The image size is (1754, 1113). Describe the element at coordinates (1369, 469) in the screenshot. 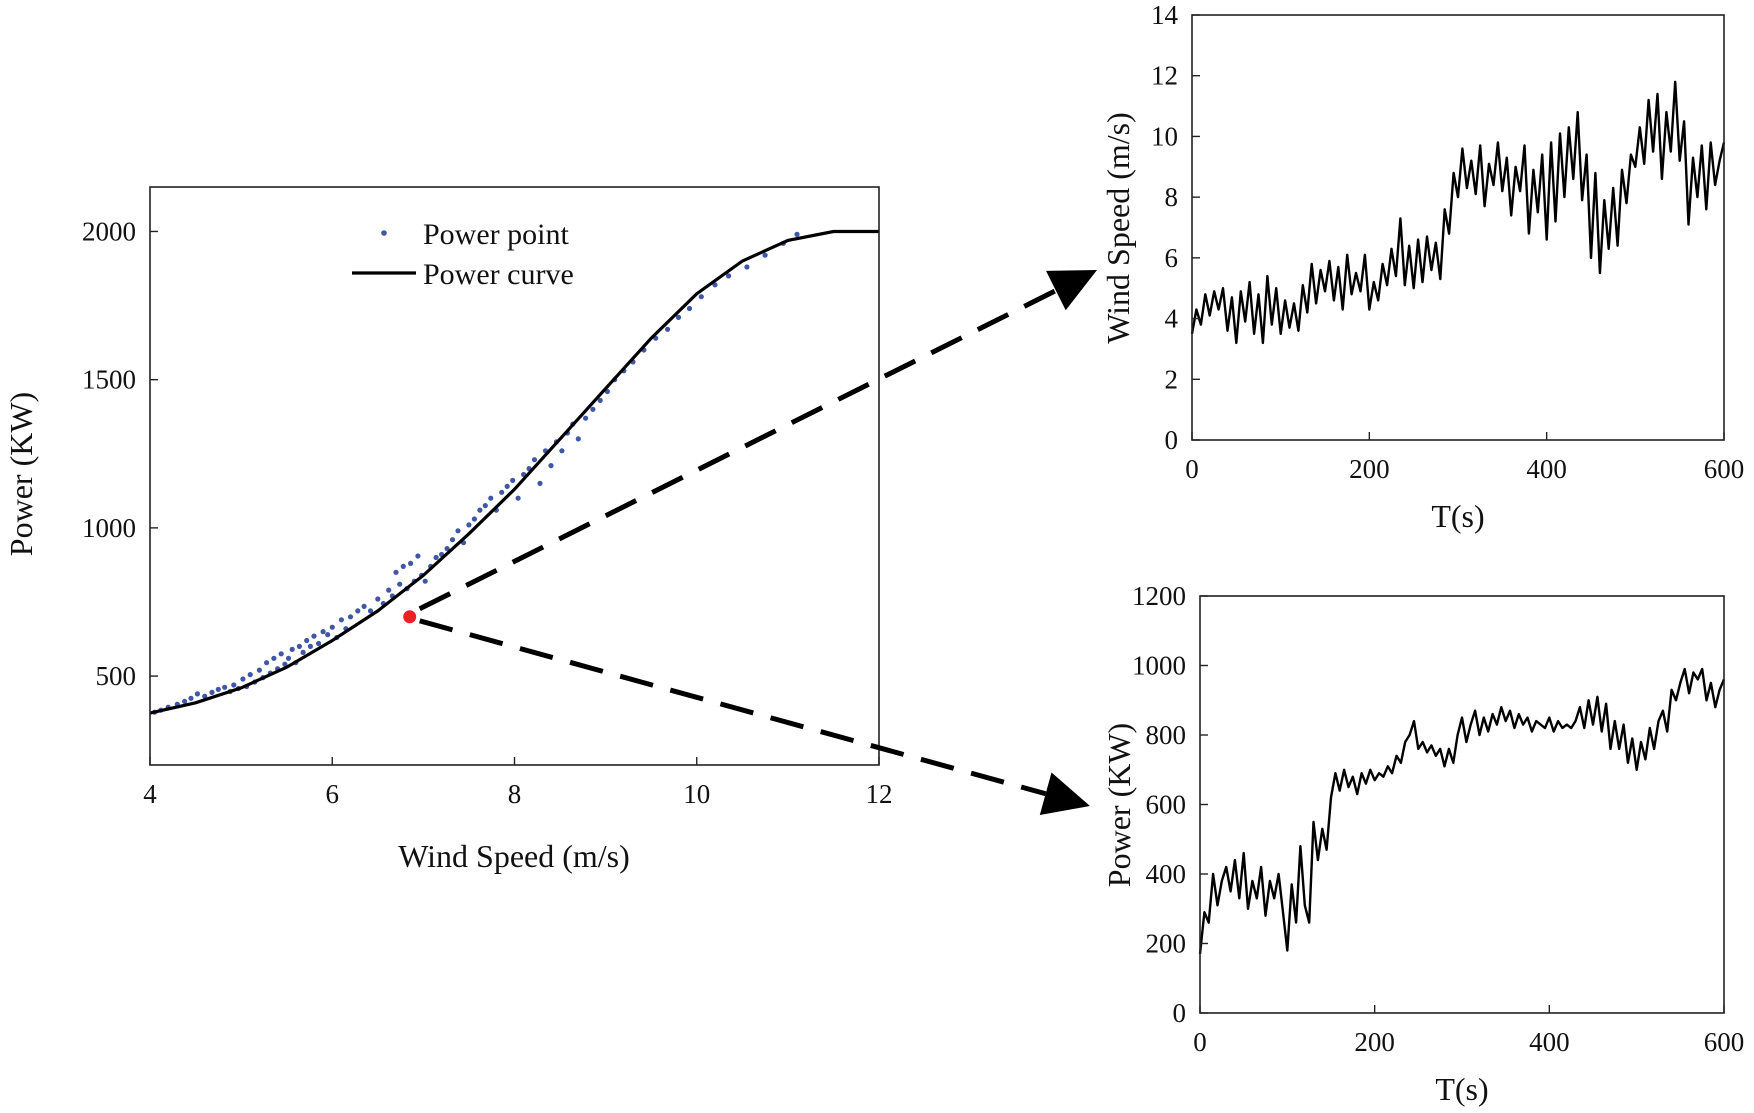

I see `wind-speed-x-tick-label: 200` at that location.